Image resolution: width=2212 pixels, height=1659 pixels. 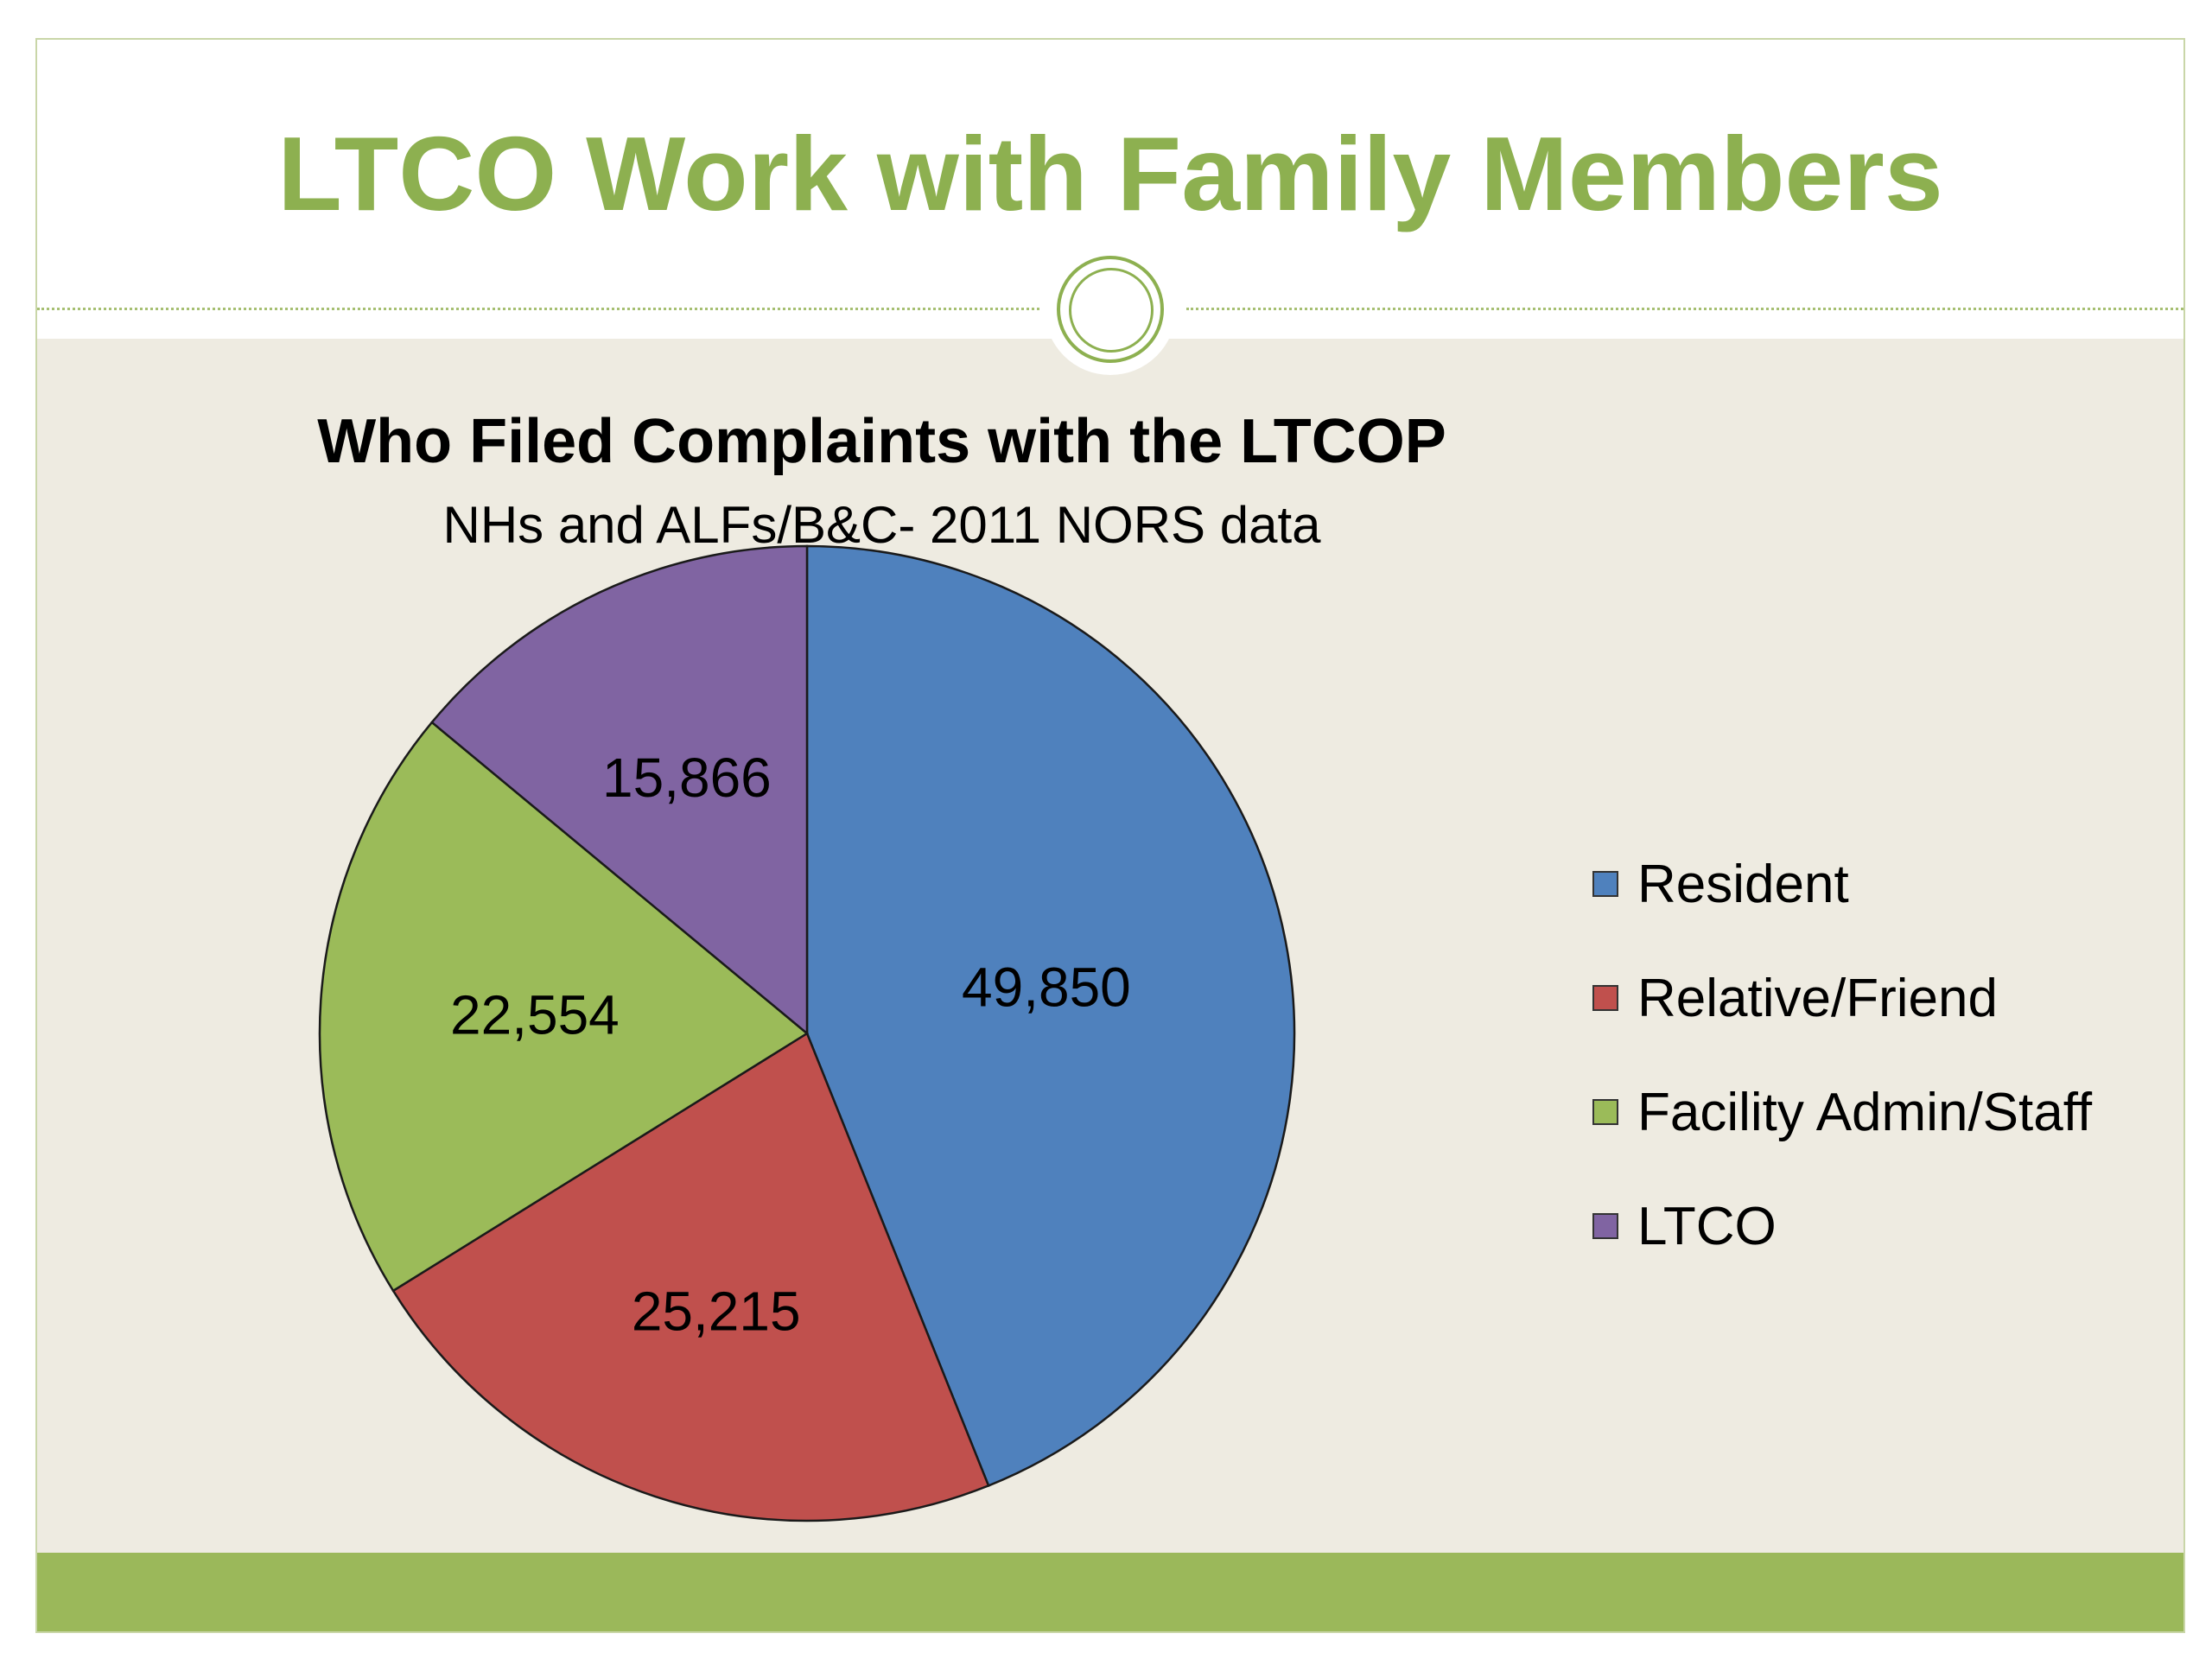 What do you see at coordinates (881, 441) in the screenshot?
I see `chart-title: Who Filed Complaints with the LTCOP` at bounding box center [881, 441].